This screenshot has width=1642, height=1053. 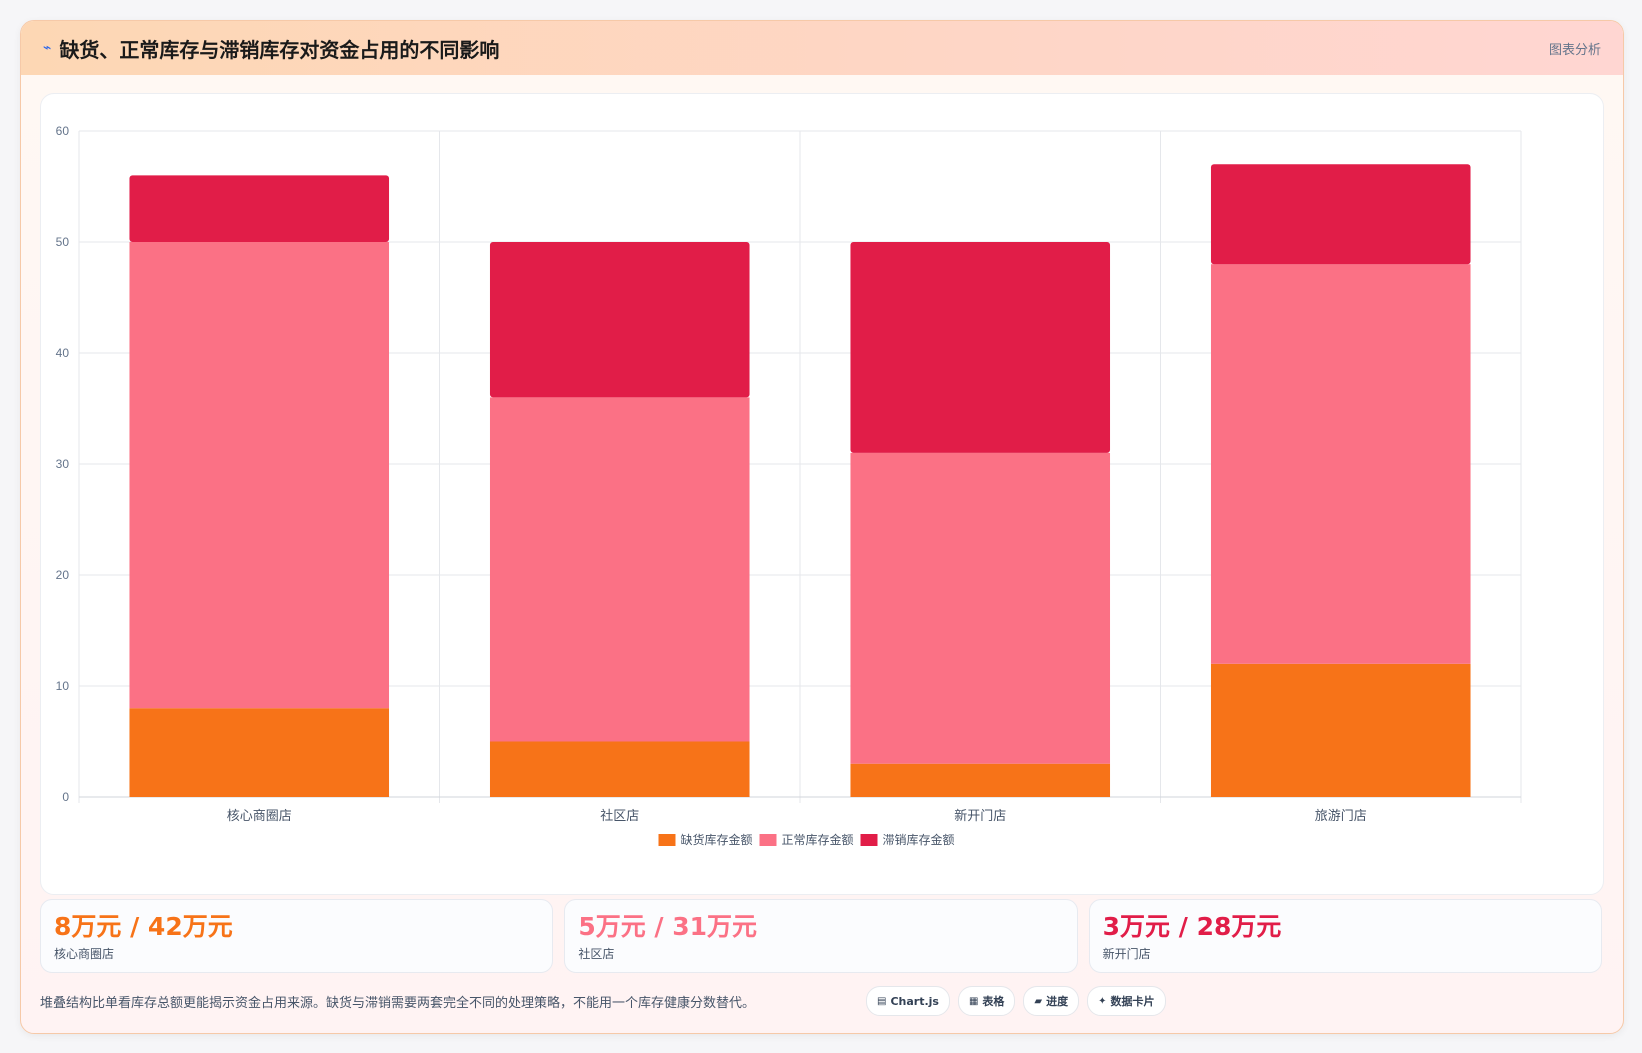 What do you see at coordinates (1192, 926) in the screenshot?
I see `stat-value: 3万元 / 28万元` at bounding box center [1192, 926].